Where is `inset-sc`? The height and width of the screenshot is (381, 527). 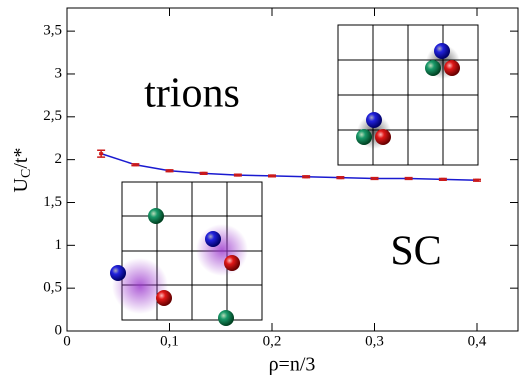 inset-sc is located at coordinates (186, 253).